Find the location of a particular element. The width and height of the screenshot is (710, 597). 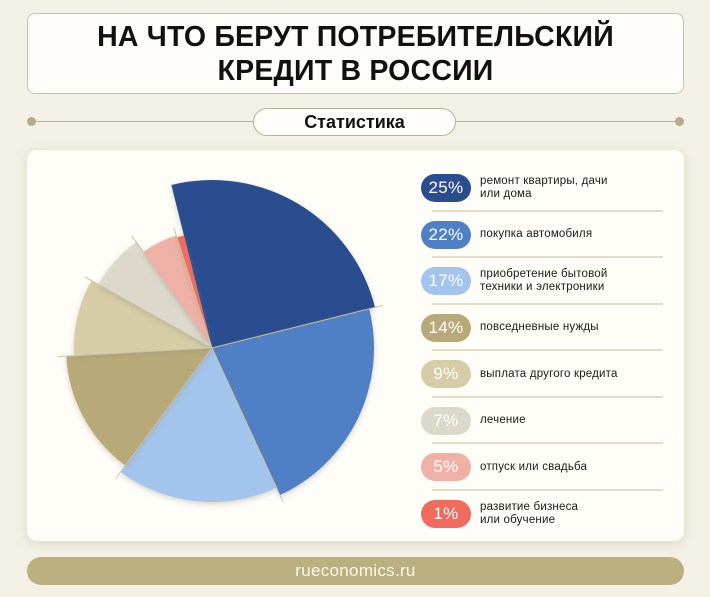

title-line-1: НА ЧТО БЕРУТ ПОТРЕБИТЕЛЬСКИЙ is located at coordinates (355, 36).